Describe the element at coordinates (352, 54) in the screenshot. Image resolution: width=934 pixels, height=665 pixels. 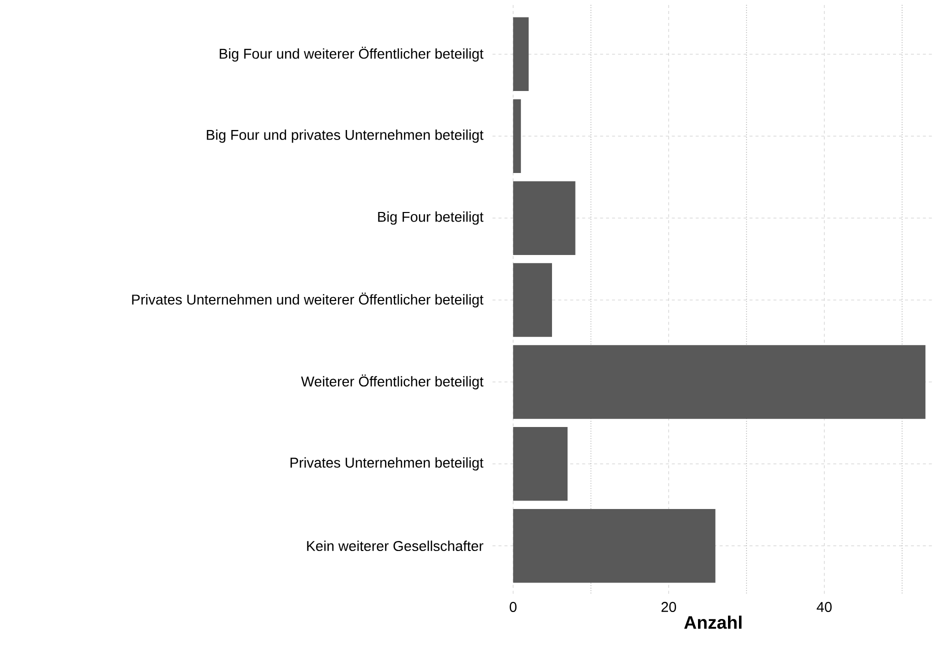
I see `y-tick-label: Big Four und weiterer Öffentlicher beteiligt` at that location.